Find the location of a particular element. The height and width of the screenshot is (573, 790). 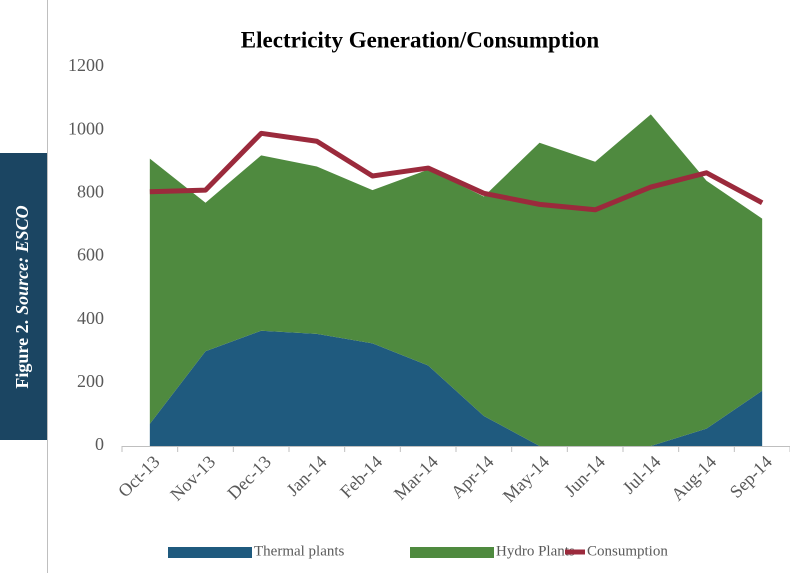

x-tick-label: Oct-13 is located at coordinates (138, 476).